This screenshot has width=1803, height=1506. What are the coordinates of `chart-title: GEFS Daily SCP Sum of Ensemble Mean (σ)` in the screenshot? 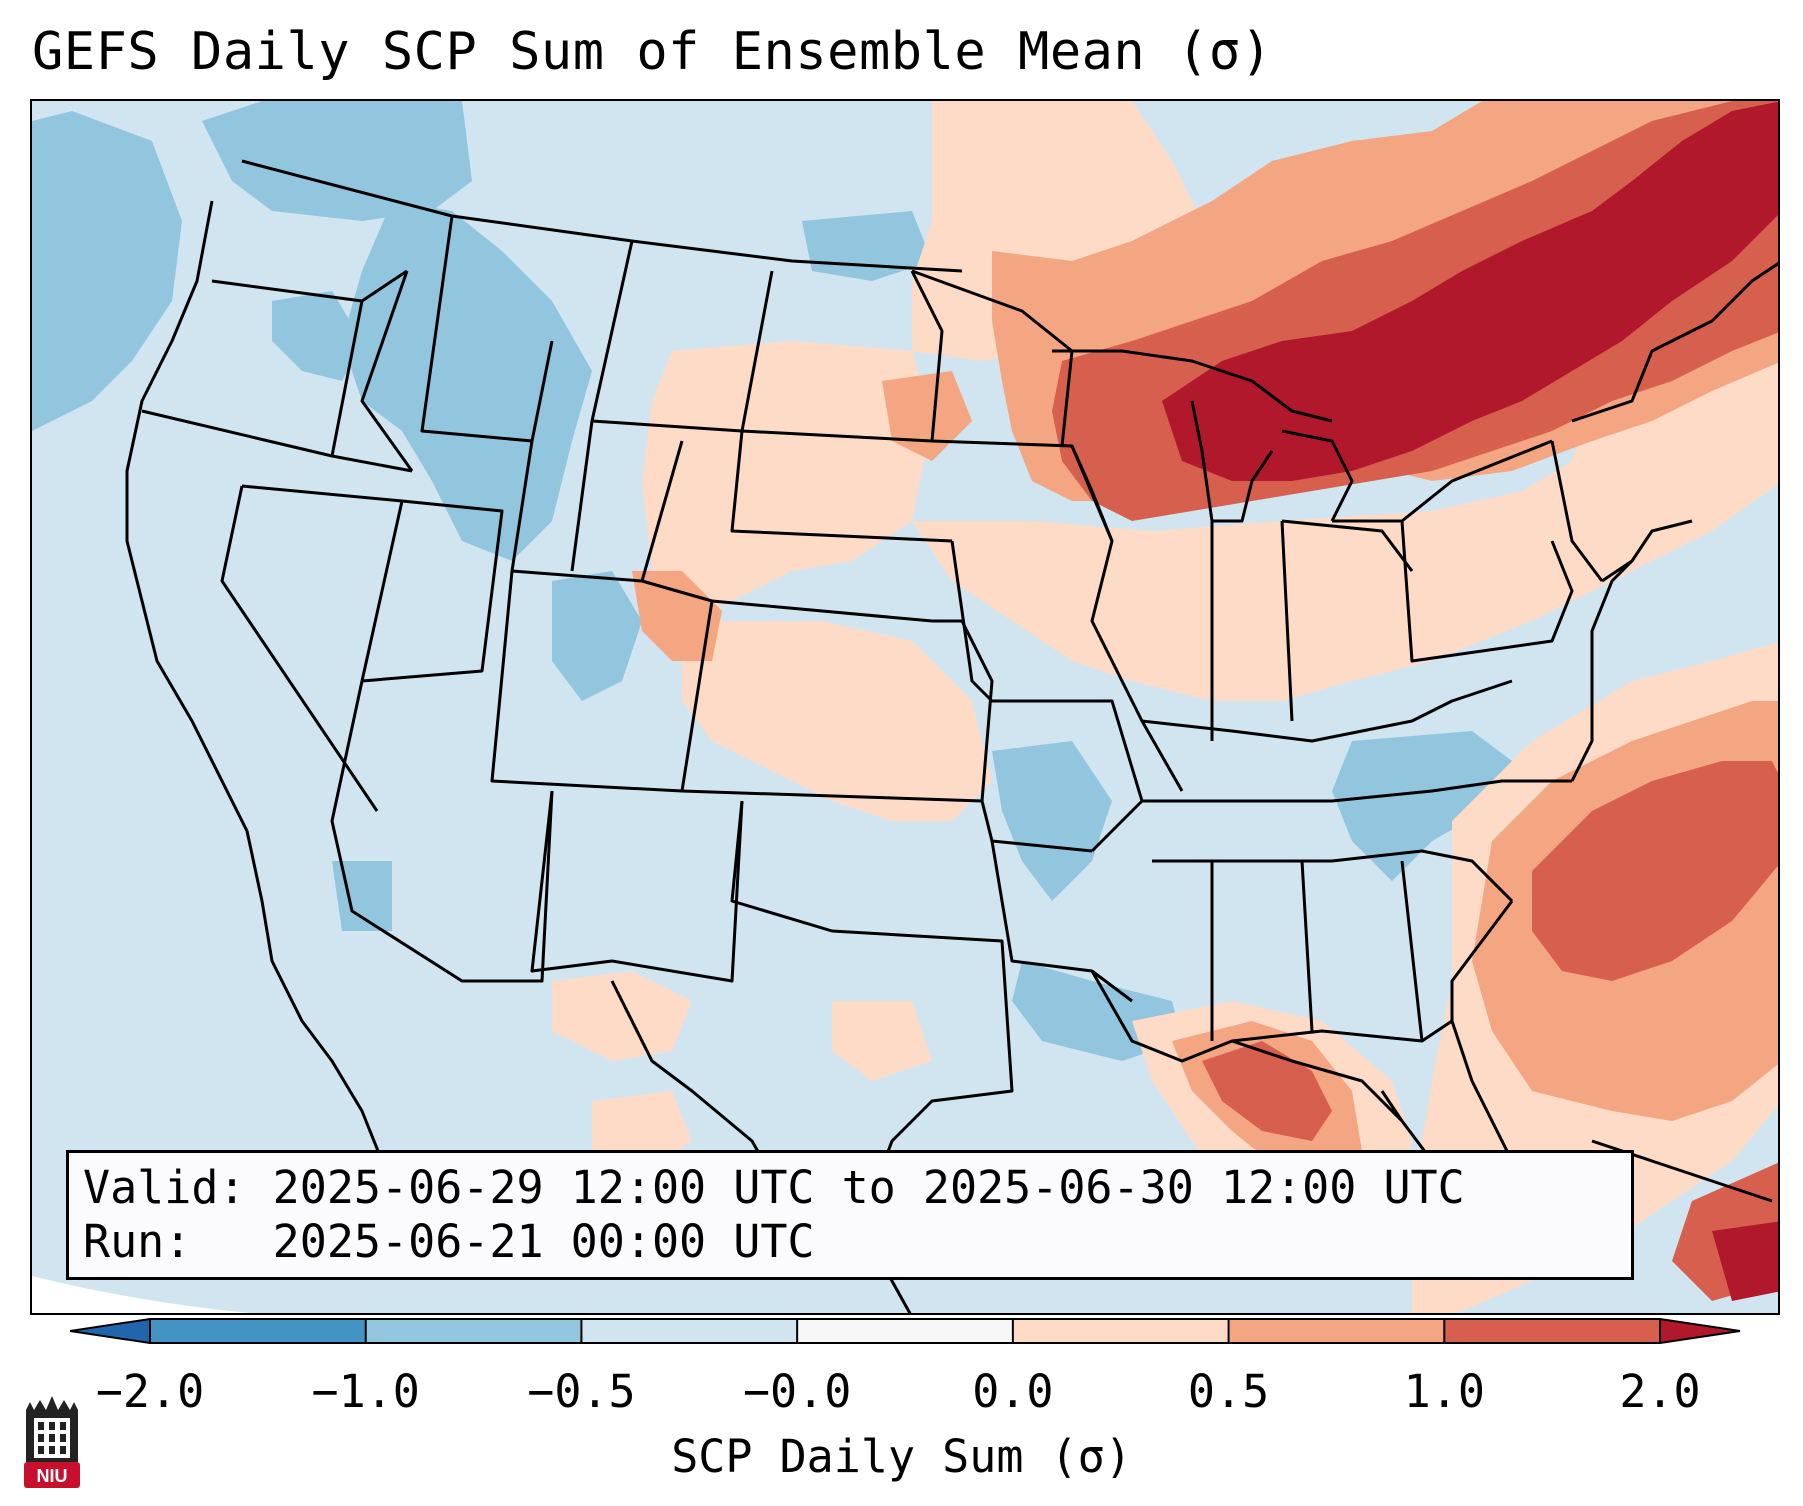 It's located at (652, 52).